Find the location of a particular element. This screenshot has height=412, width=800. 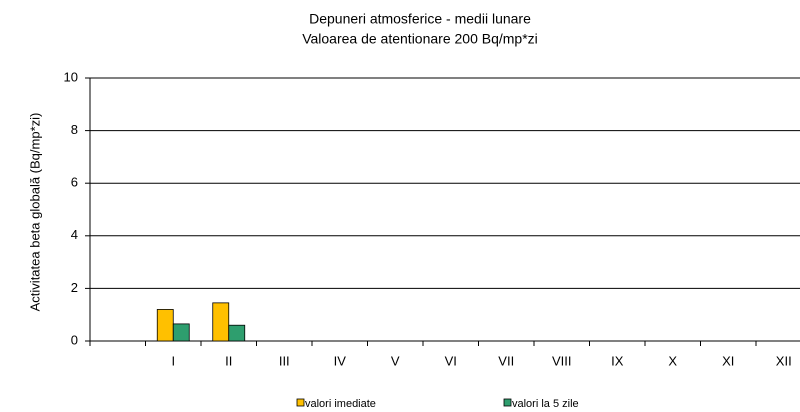

y-tick-label: 10 is located at coordinates (71, 76).